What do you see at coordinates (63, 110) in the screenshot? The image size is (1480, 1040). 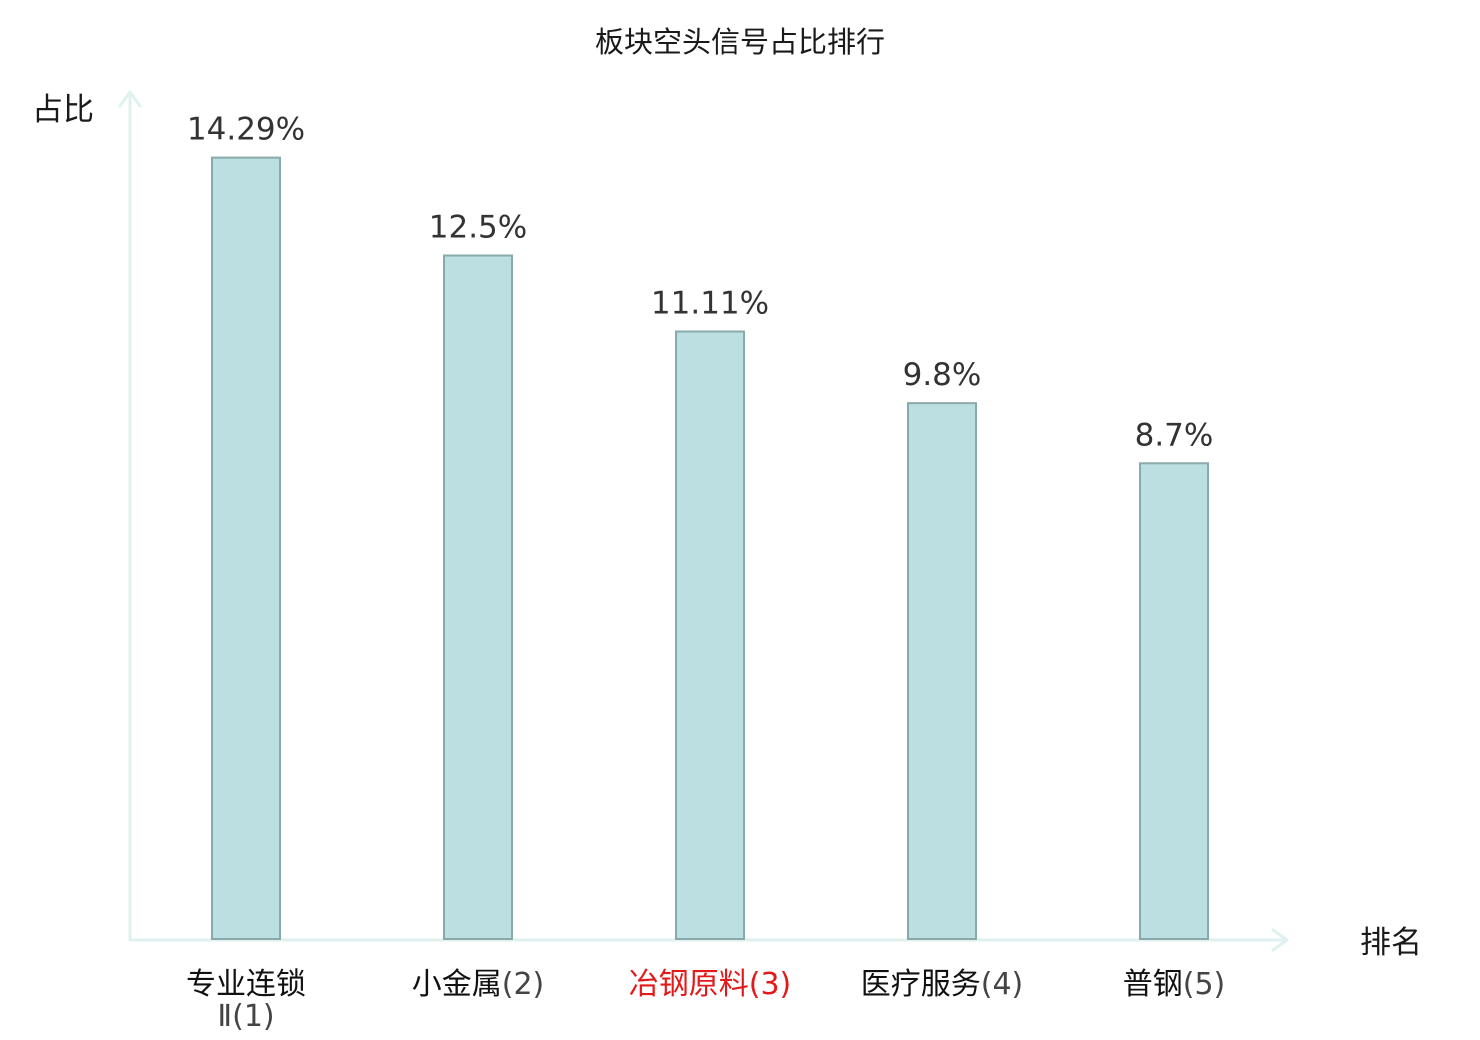 I see `y-axis-label: 占比` at bounding box center [63, 110].